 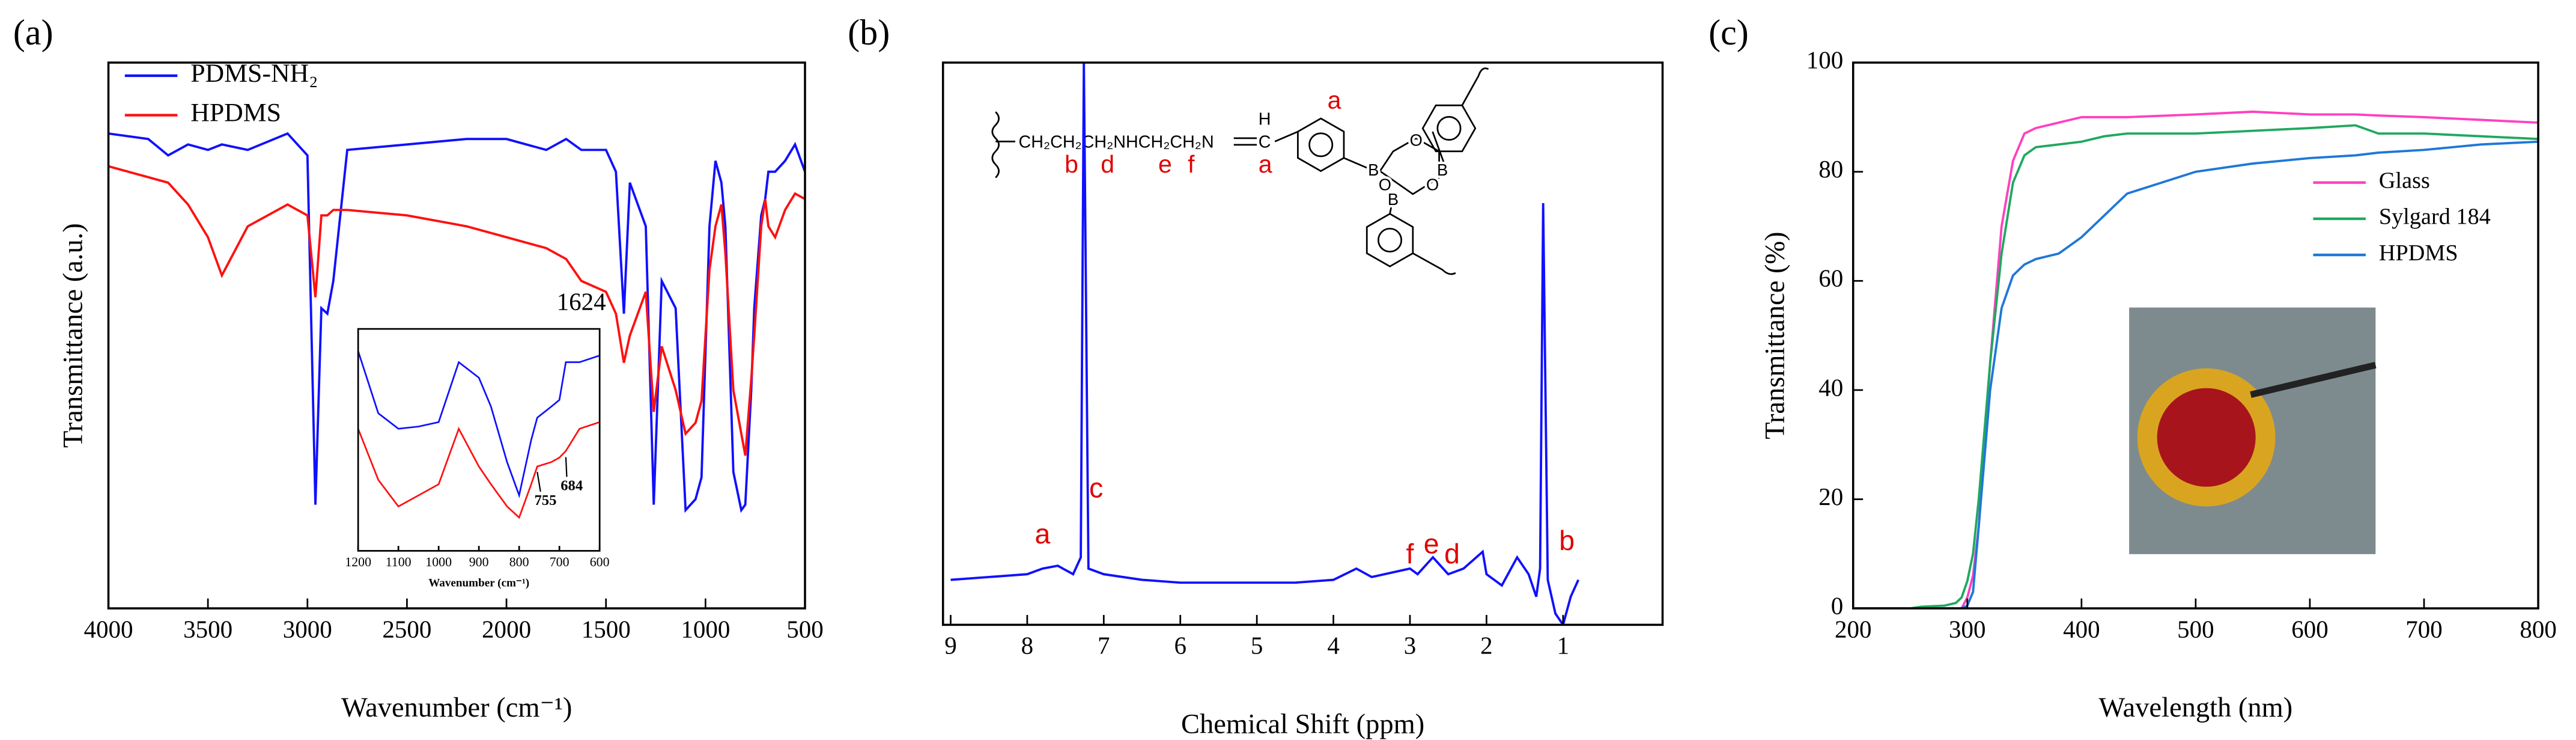 What do you see at coordinates (479, 562) in the screenshot?
I see `x-tick-label: 900` at bounding box center [479, 562].